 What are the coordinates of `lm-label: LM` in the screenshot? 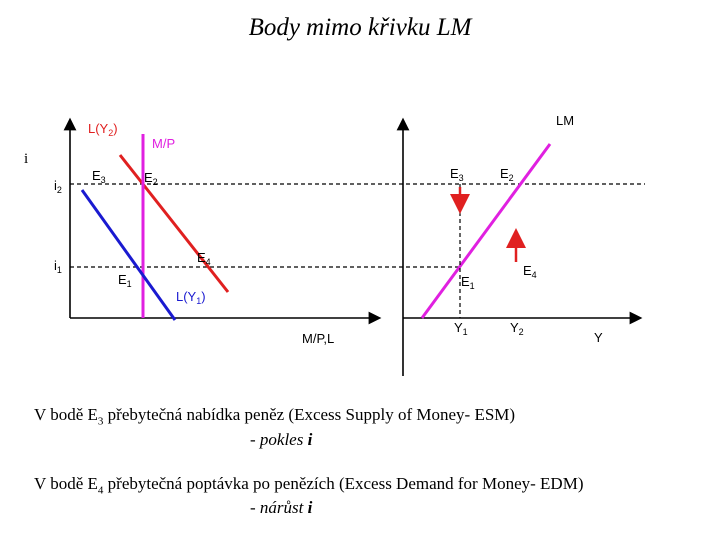 It's located at (565, 120).